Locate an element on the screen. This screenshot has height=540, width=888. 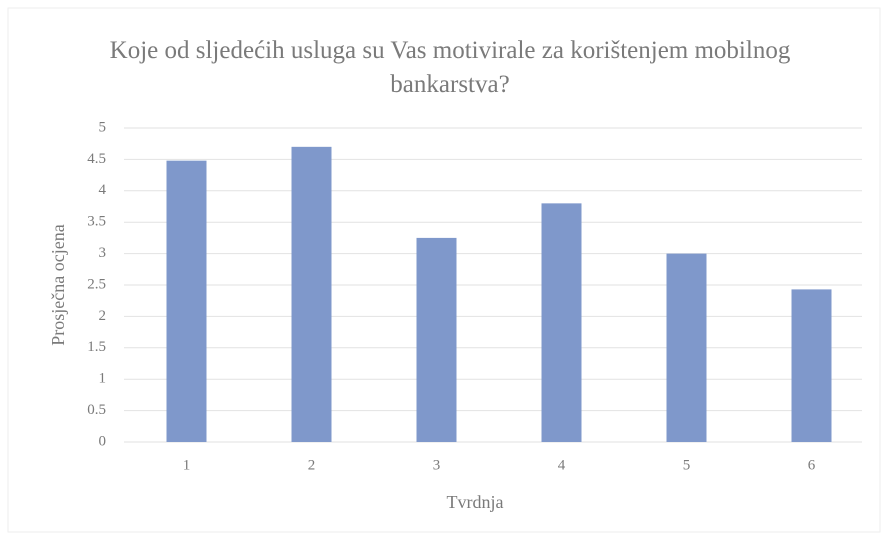
y-tick-label: 2 is located at coordinates (103, 316).